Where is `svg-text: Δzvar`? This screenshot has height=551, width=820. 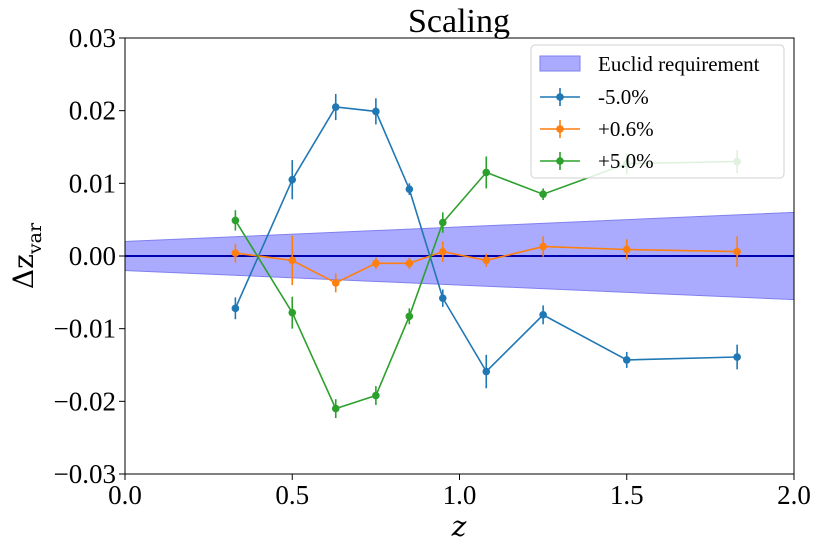 svg-text: Δzvar is located at coordinates (26, 255).